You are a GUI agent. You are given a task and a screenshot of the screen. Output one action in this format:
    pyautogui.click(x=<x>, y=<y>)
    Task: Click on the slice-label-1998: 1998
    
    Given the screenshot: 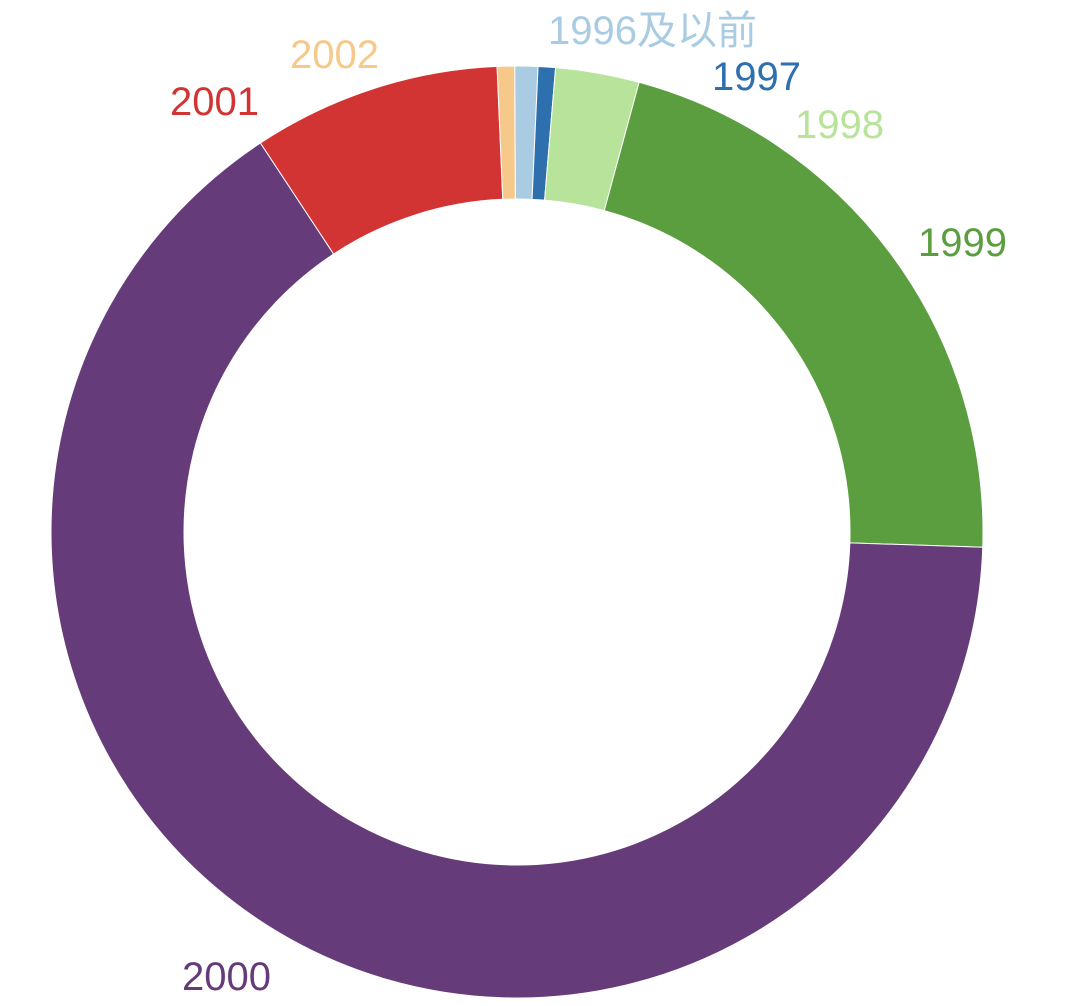 What is the action you would take?
    pyautogui.click(x=839, y=125)
    